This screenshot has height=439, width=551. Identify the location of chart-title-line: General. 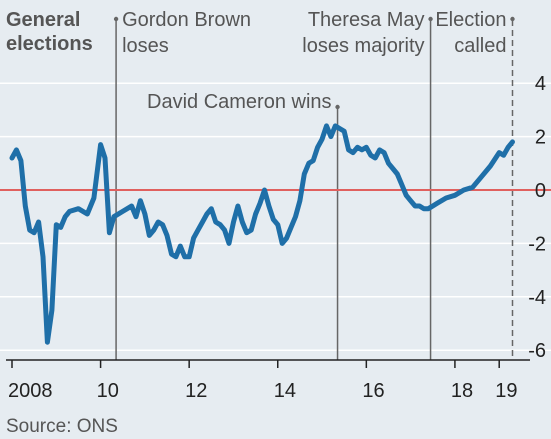
(43, 20).